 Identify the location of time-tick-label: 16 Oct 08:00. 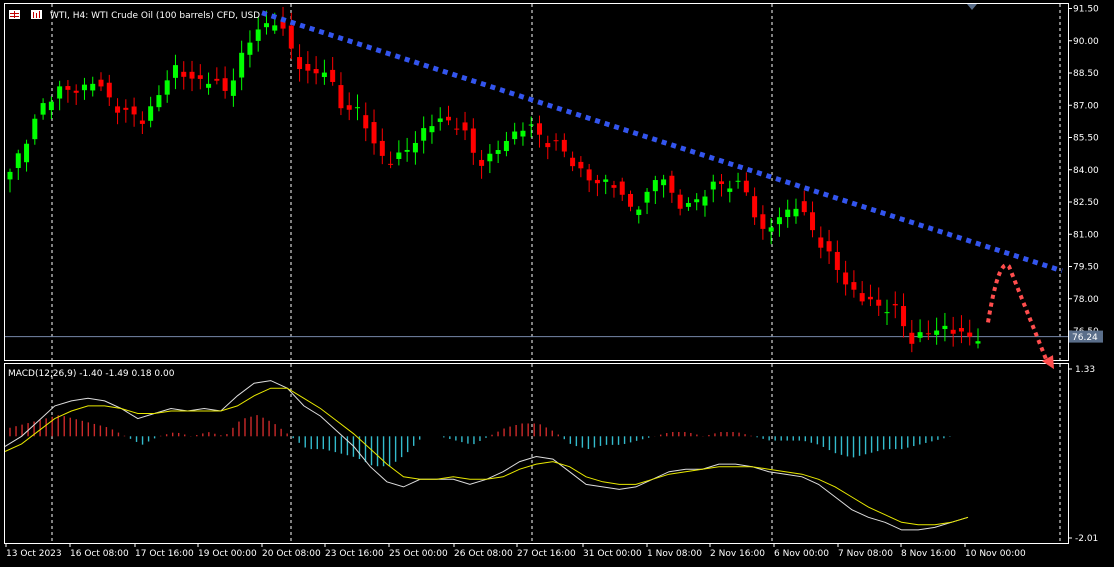
(99, 554).